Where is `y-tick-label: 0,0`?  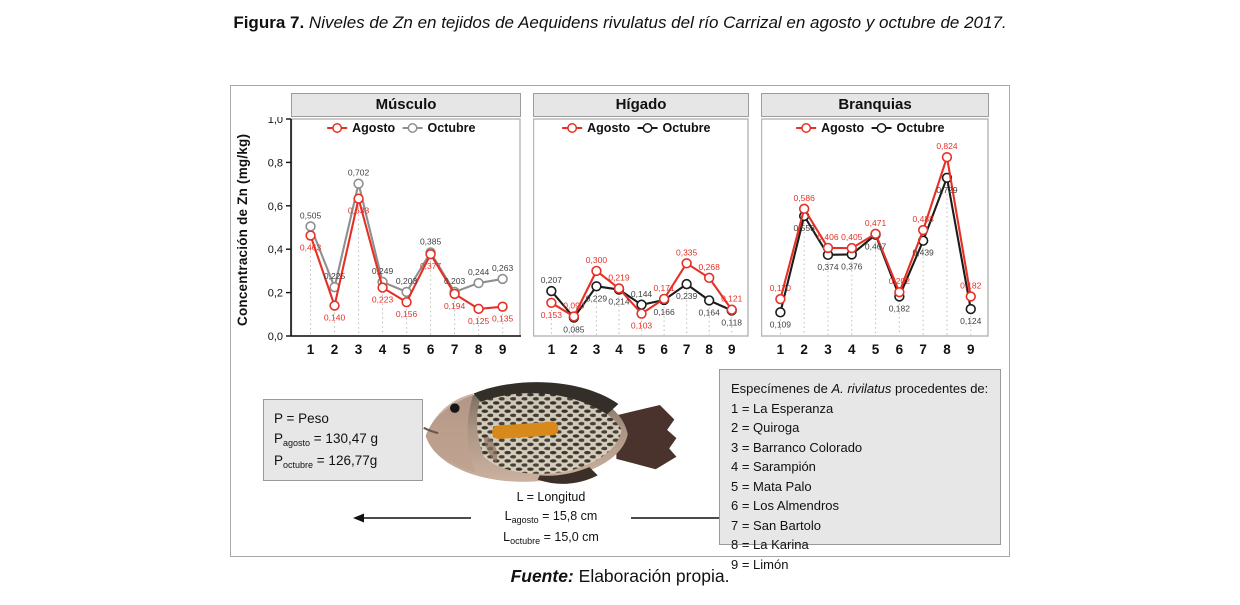 y-tick-label: 0,0 is located at coordinates (275, 337).